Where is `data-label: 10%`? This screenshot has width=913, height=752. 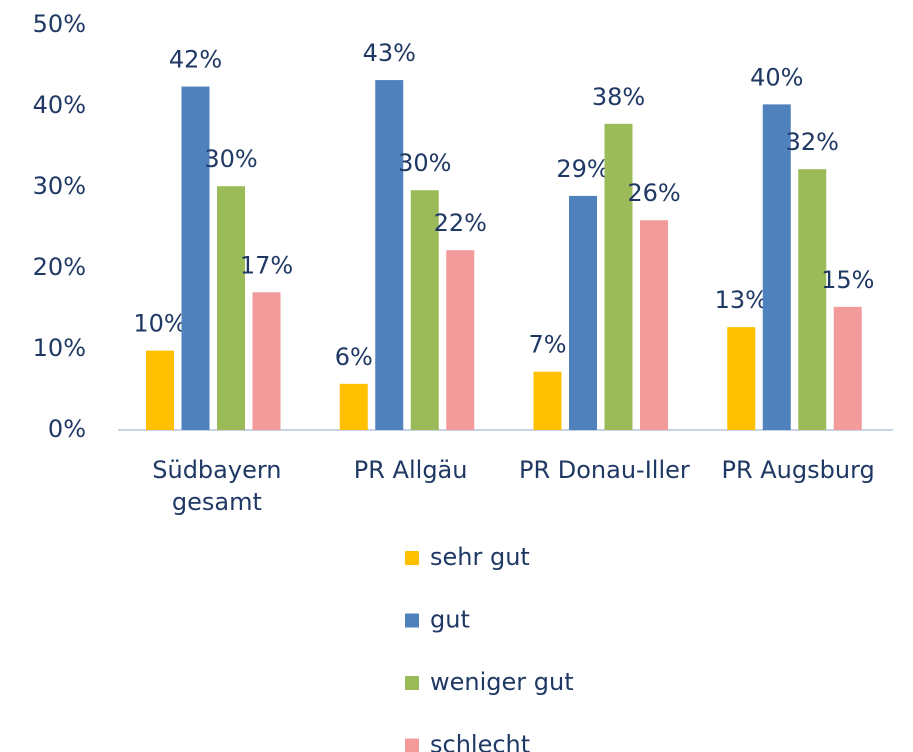 data-label: 10% is located at coordinates (159, 324).